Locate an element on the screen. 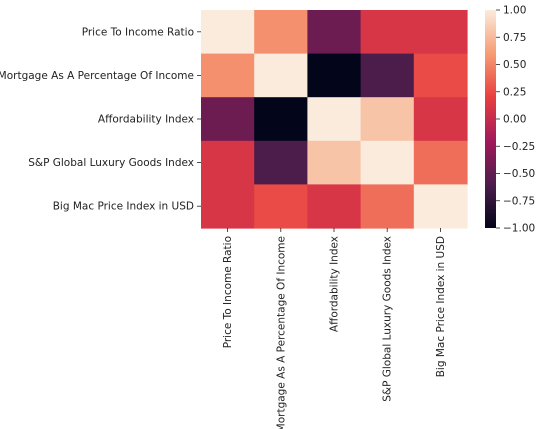 This screenshot has width=541, height=429. colorbar-tick-label: −0.50 is located at coordinates (519, 174).